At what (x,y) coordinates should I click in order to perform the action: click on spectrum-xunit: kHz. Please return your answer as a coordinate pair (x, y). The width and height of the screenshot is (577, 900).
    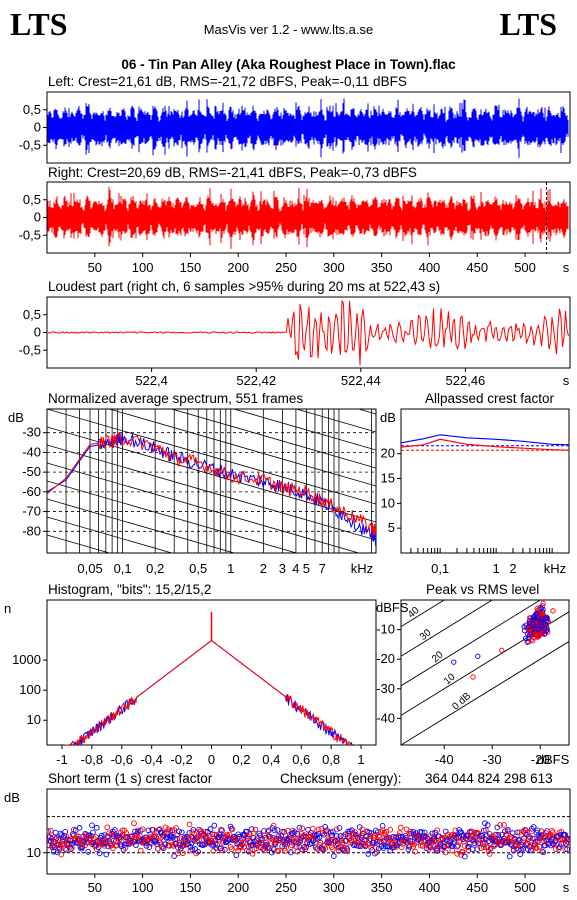
    Looking at the image, I should click on (362, 568).